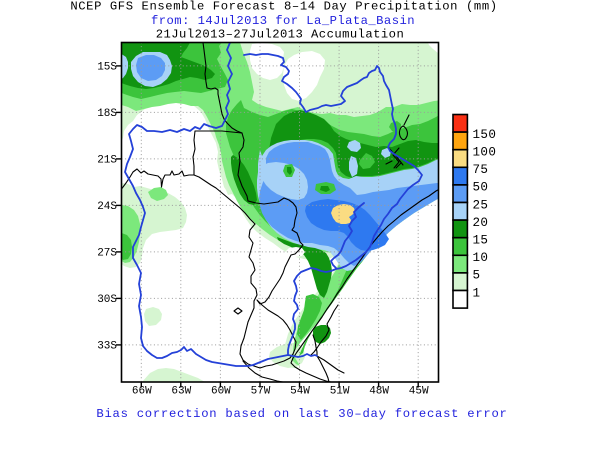 Image resolution: width=600 pixels, height=450 pixels. Describe the element at coordinates (477, 293) in the screenshot. I see `svg-text: 1` at that location.